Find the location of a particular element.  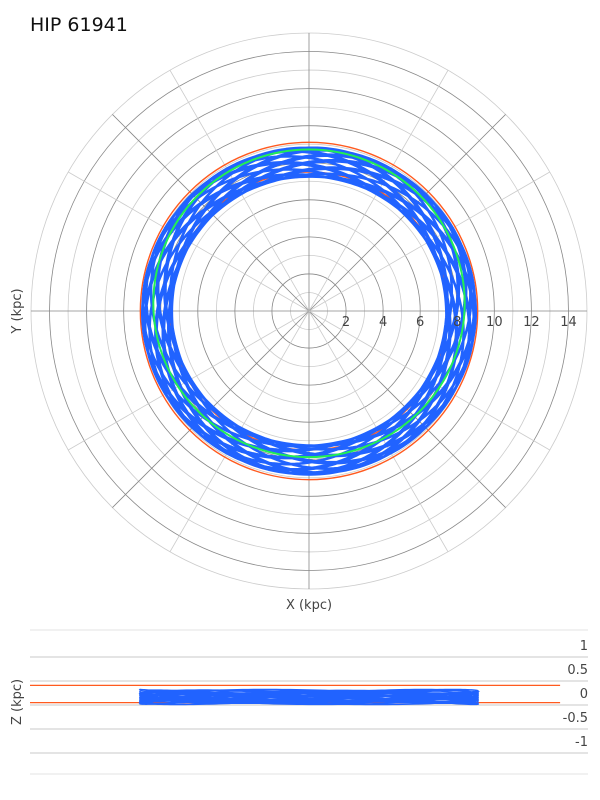

z-tick-label: 0.5 is located at coordinates (577, 670).